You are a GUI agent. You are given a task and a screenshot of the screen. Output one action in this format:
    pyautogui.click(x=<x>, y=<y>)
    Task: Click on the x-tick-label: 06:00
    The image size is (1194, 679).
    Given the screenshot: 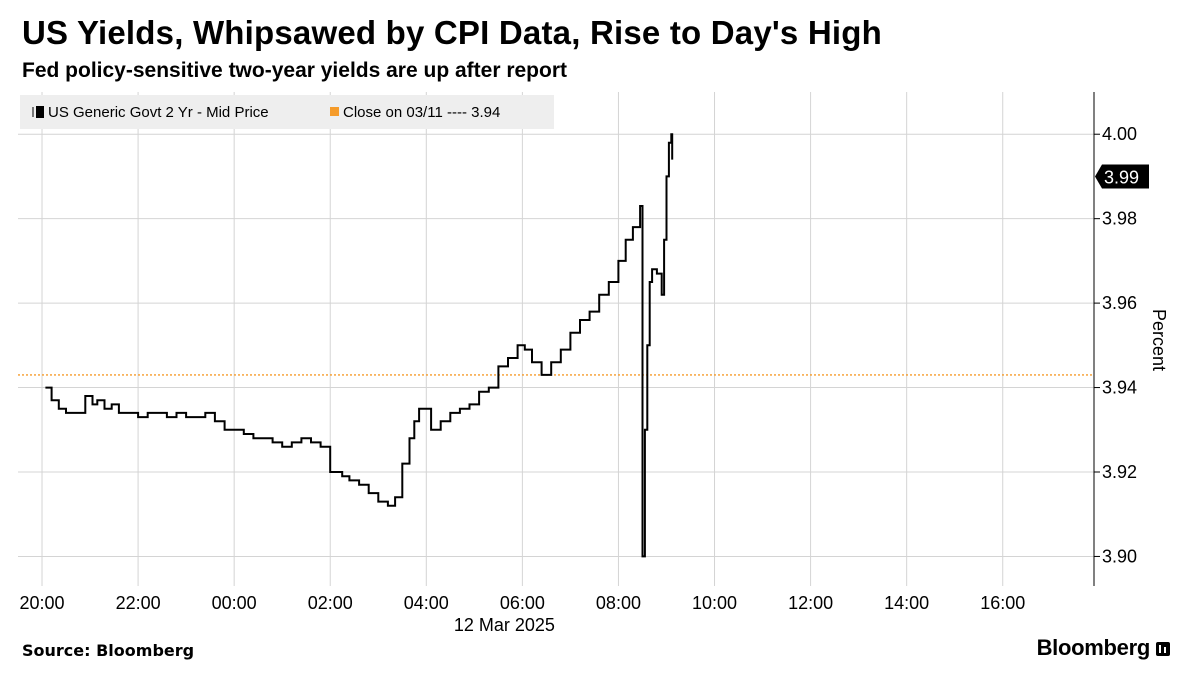 What is the action you would take?
    pyautogui.click(x=522, y=603)
    